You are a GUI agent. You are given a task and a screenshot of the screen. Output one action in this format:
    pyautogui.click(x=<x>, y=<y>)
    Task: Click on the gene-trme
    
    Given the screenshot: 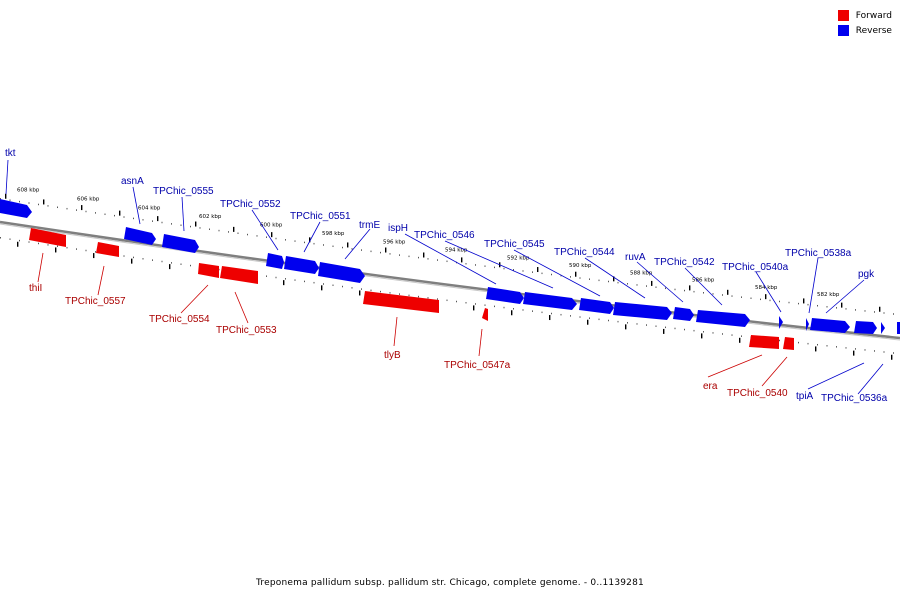 What is the action you would take?
    pyautogui.click(x=341, y=272)
    